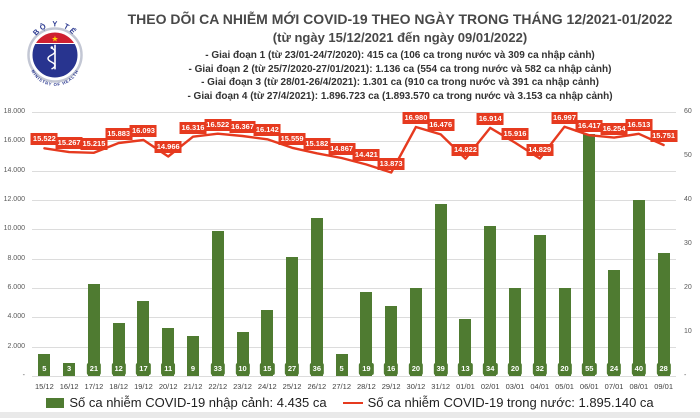  What do you see at coordinates (564, 386) in the screenshot?
I see `x-axis-label: 05/01` at bounding box center [564, 386].